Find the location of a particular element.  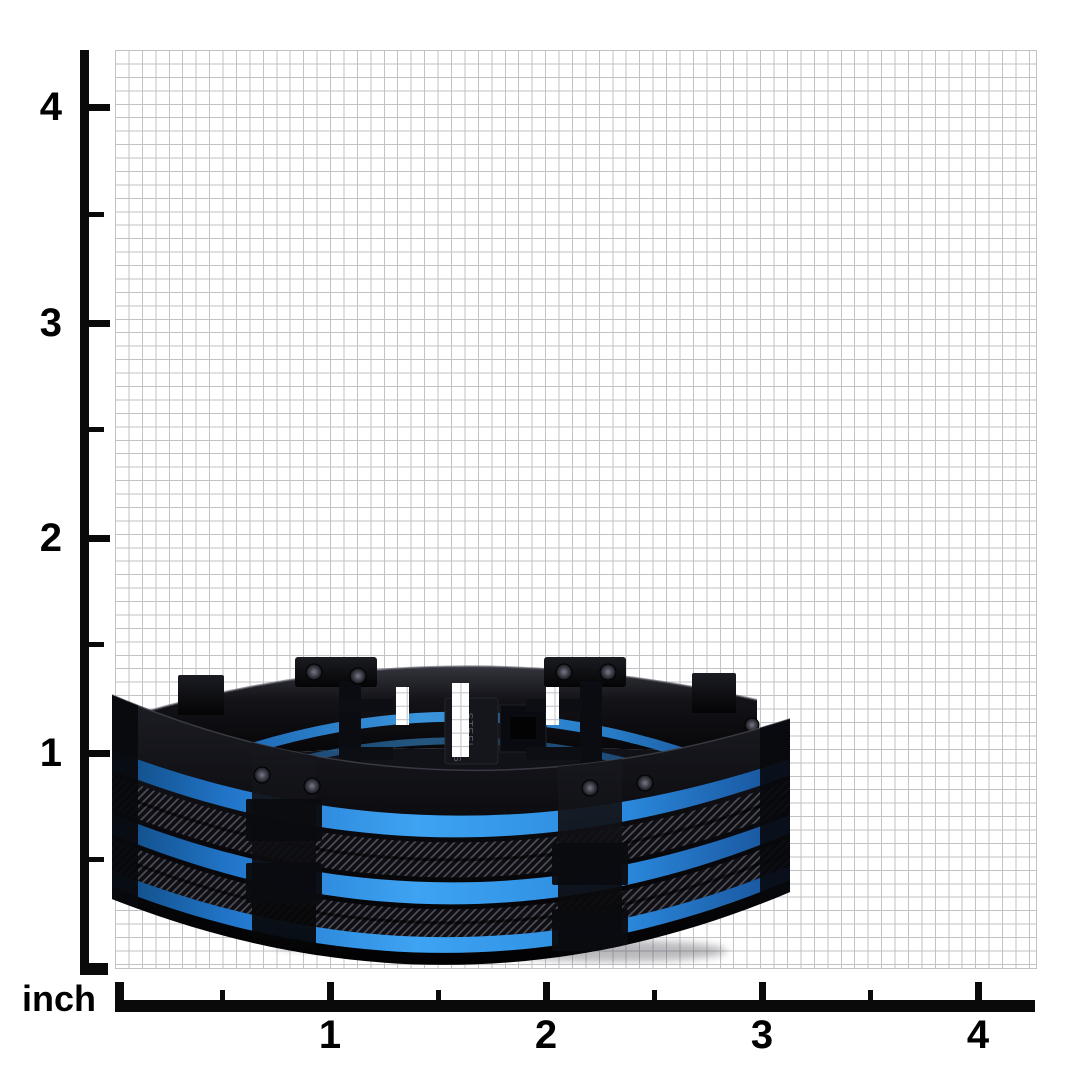

horizontal-ruler-label: 3 is located at coordinates (762, 1035).